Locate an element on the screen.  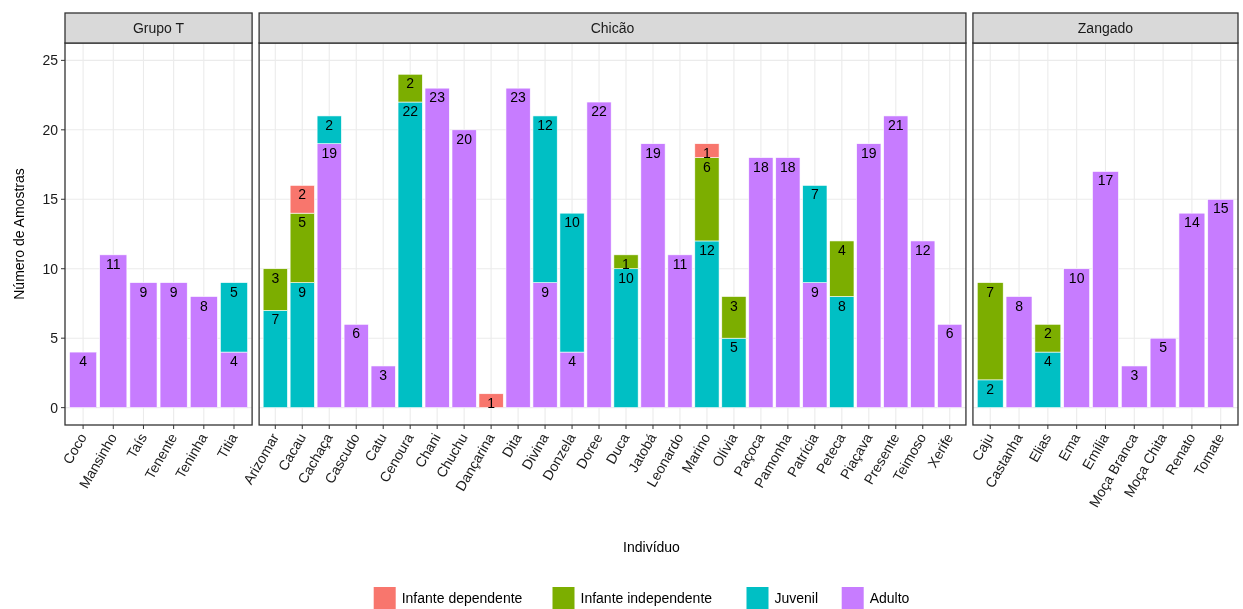
x-axis-title: Indivíduo is located at coordinates (652, 547).